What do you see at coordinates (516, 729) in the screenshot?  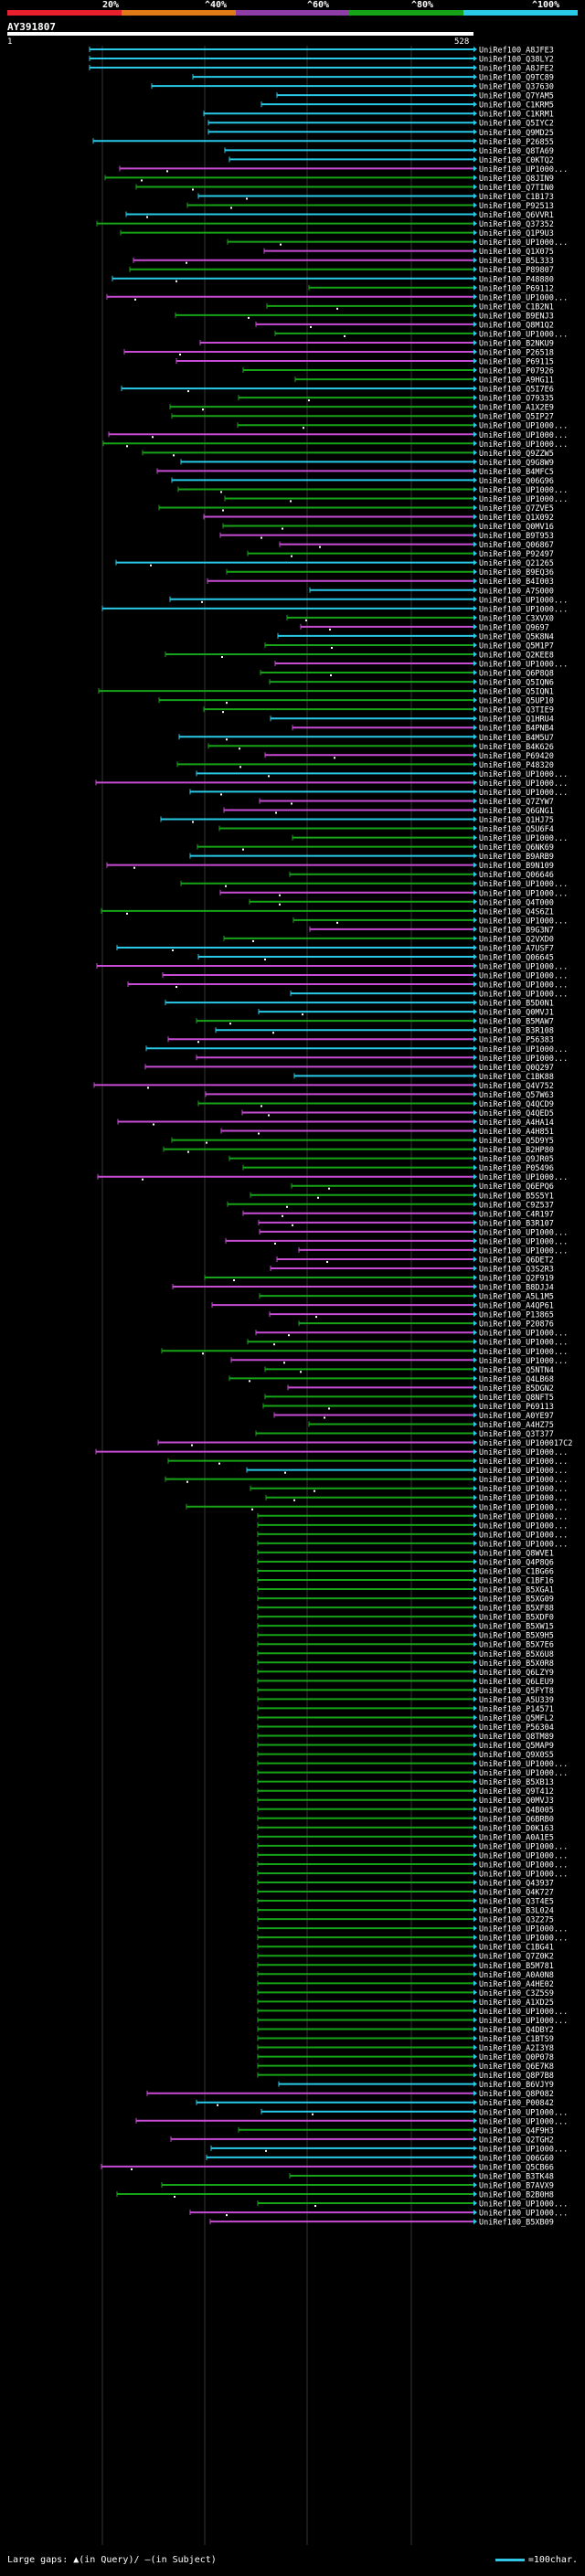 I see `hit-label: UniRef100_B4PNB4` at bounding box center [516, 729].